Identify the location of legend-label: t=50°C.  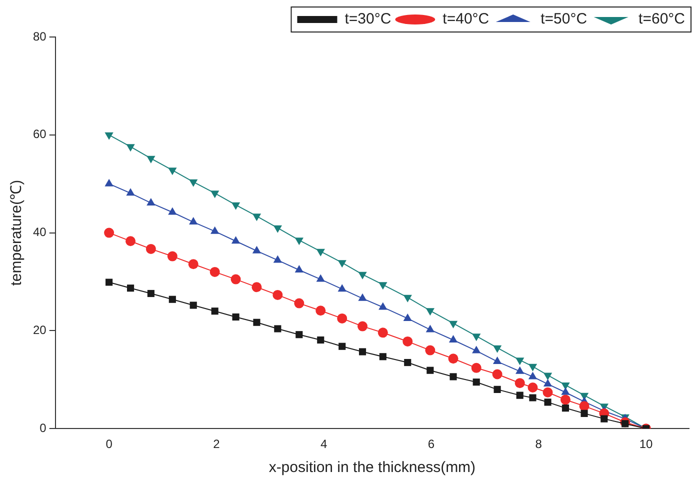
(564, 19).